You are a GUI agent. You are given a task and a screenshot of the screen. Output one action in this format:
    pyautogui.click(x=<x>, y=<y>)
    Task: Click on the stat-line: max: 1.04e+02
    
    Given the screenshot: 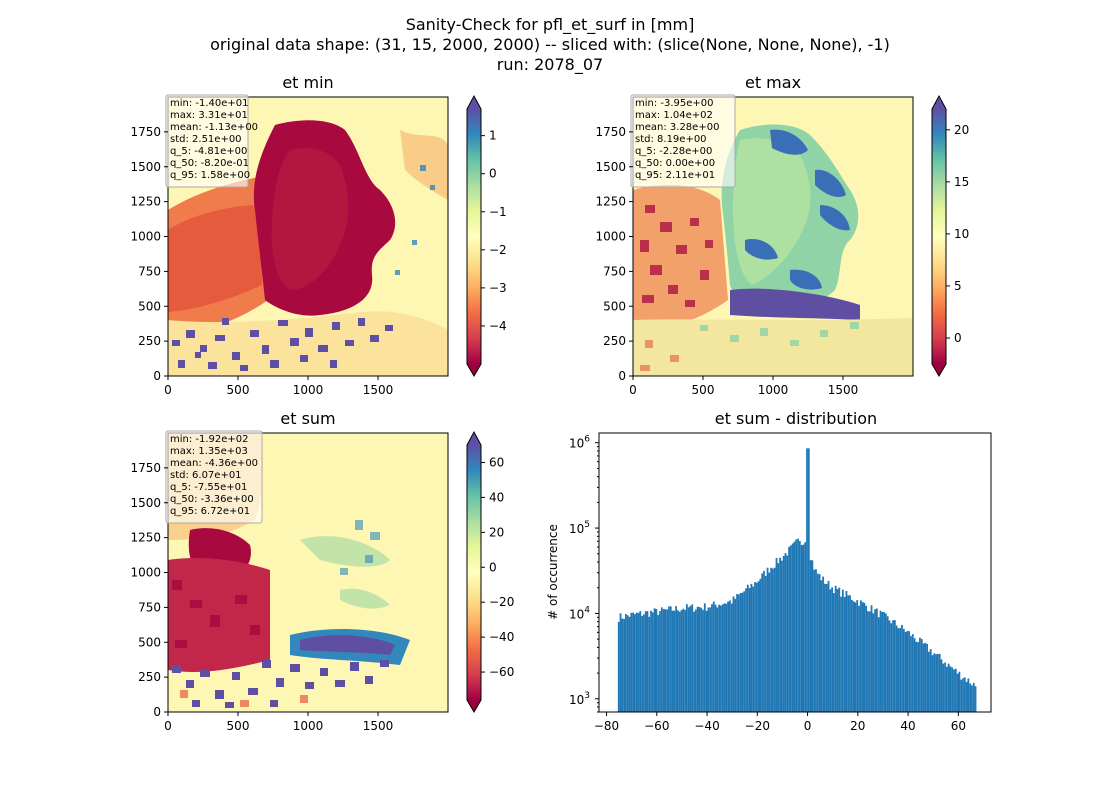 What is the action you would take?
    pyautogui.click(x=674, y=115)
    